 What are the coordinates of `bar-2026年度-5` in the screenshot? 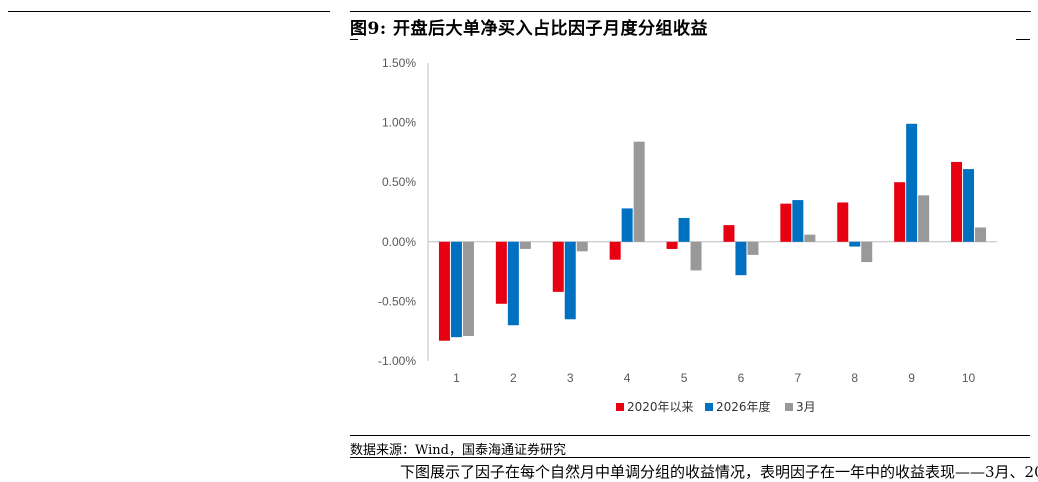 It's located at (684, 229).